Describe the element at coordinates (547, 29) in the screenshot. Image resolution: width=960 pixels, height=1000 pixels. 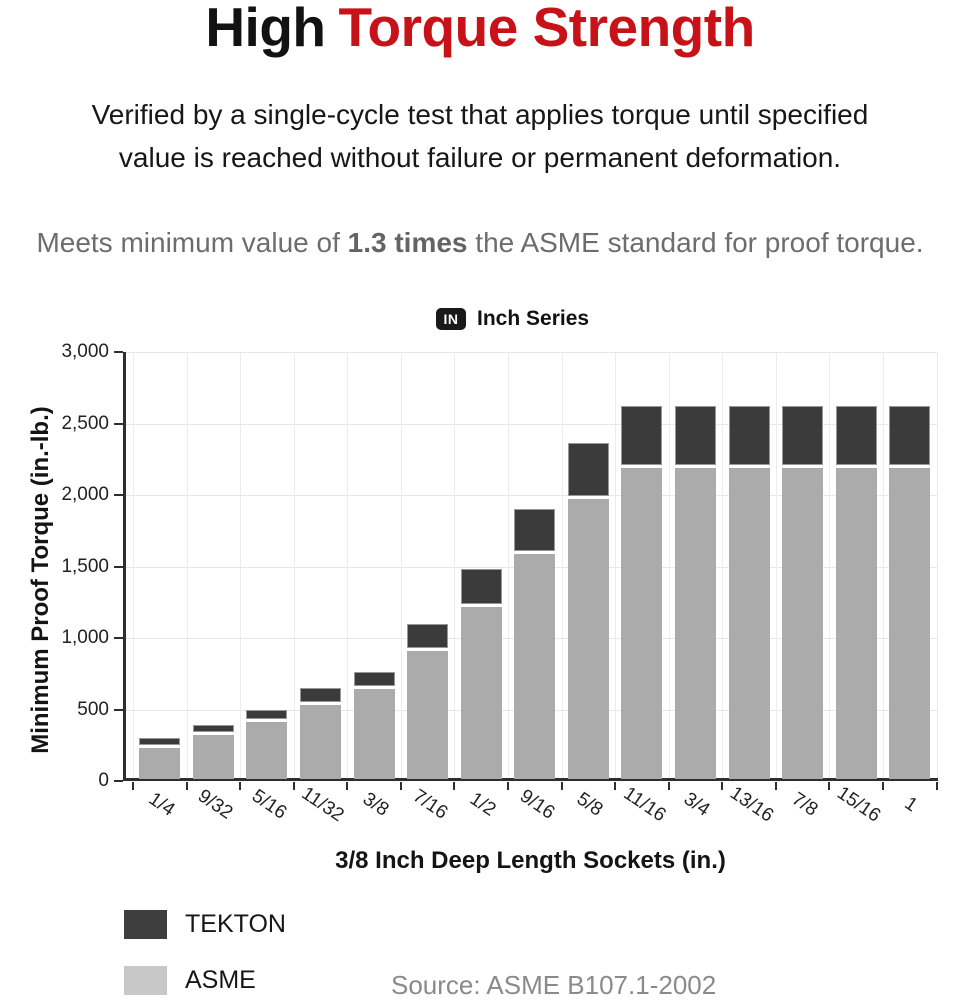
I see `title-red-part: Torque Strength` at that location.